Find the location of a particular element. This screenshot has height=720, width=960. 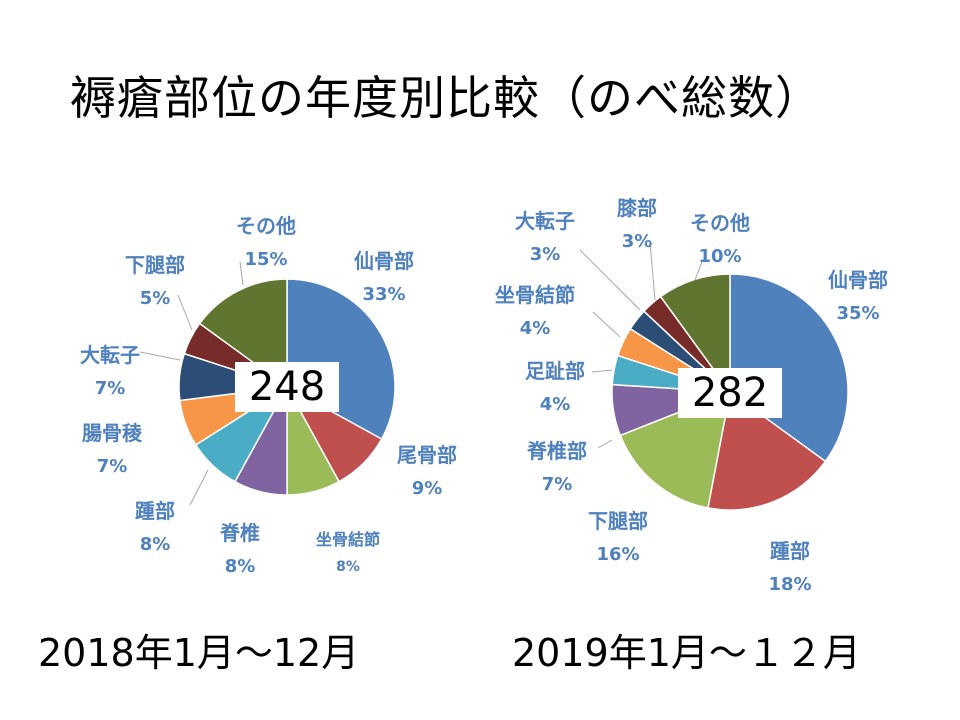

period-caption-2018: 2018年1月～12月 is located at coordinates (199, 653).